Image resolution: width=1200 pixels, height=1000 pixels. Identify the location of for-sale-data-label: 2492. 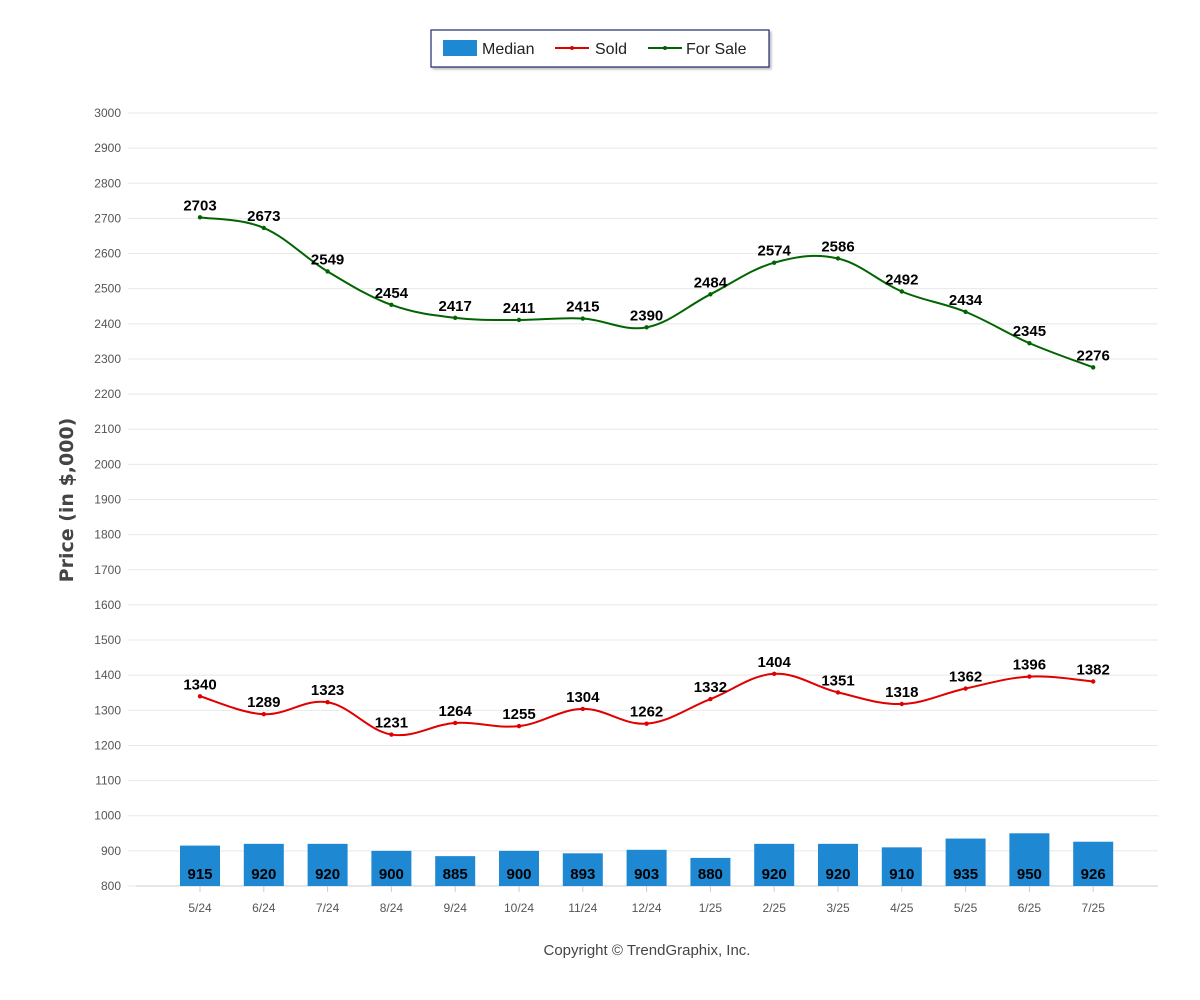
(901, 279).